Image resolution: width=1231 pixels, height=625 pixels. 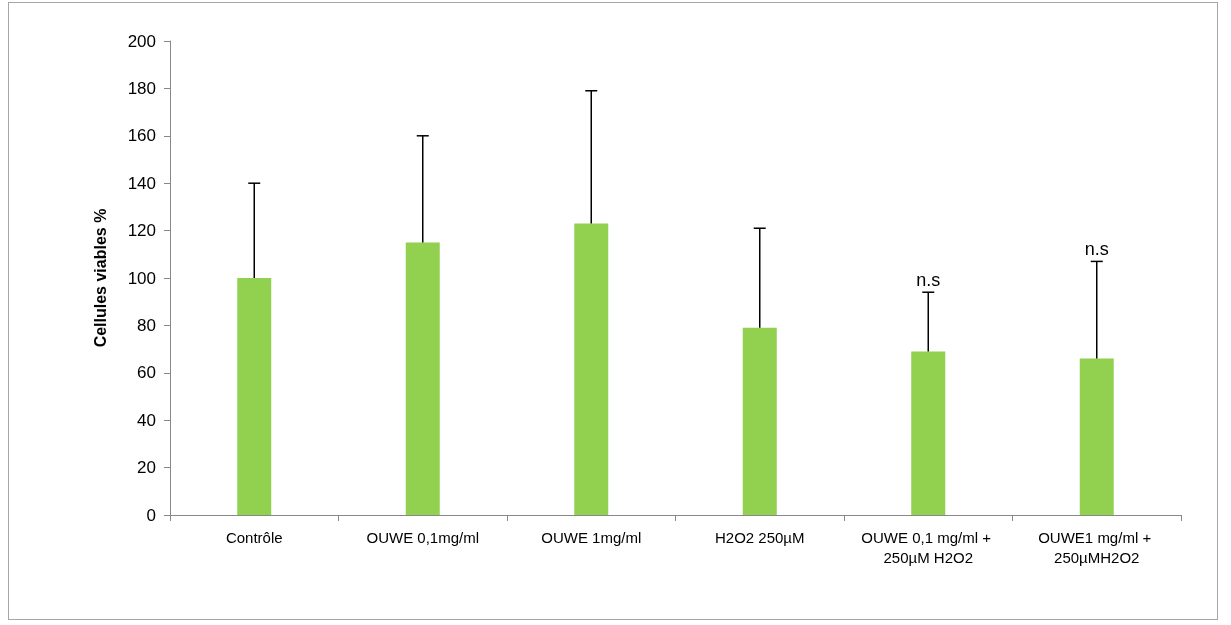 What do you see at coordinates (591, 537) in the screenshot?
I see `x-tick-label: OUWE 1mg/ml` at bounding box center [591, 537].